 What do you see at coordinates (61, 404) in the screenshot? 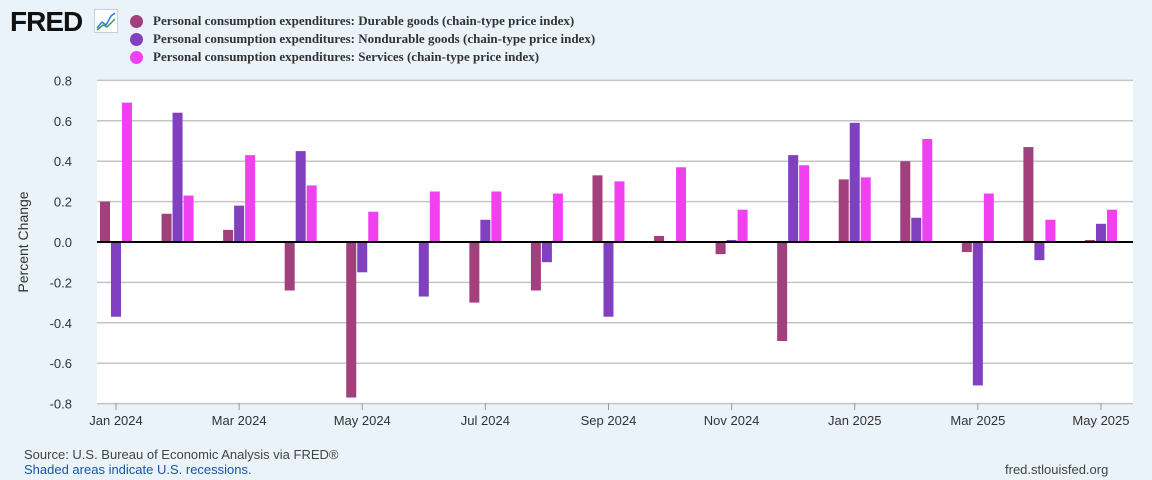
I see `y-tick-label: -0.8` at bounding box center [61, 404].